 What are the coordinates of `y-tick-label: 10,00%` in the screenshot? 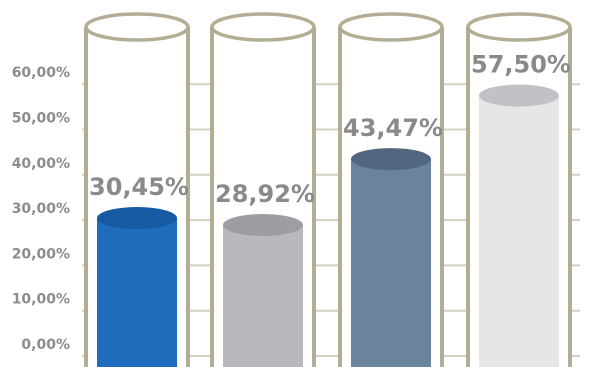 It's located at (41, 300).